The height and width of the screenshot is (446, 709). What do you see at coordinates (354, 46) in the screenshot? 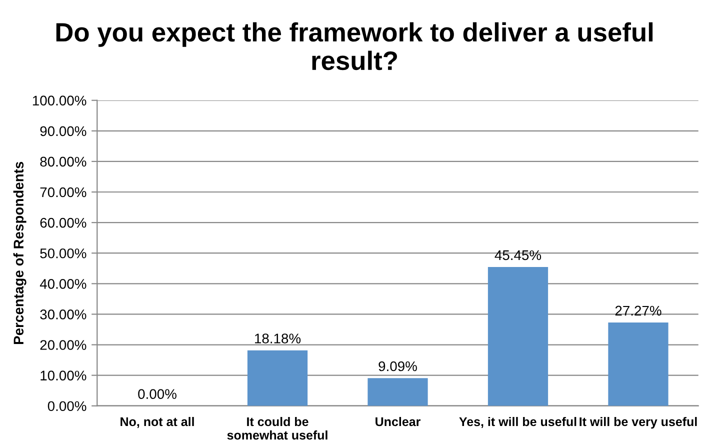
I see `chart-title: Do you expect the framework to deliver a useful result?` at bounding box center [354, 46].